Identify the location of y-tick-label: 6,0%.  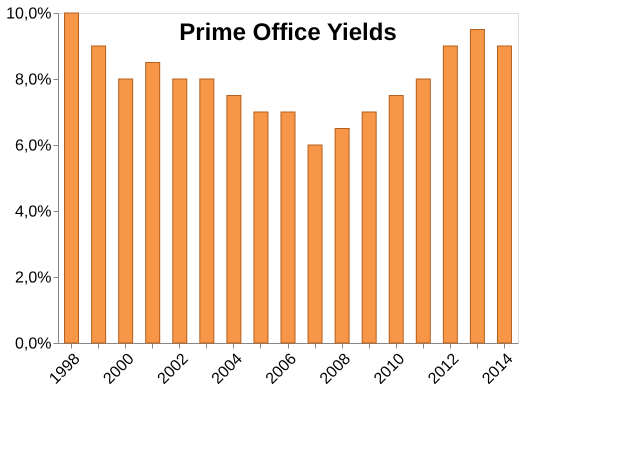
(33, 146).